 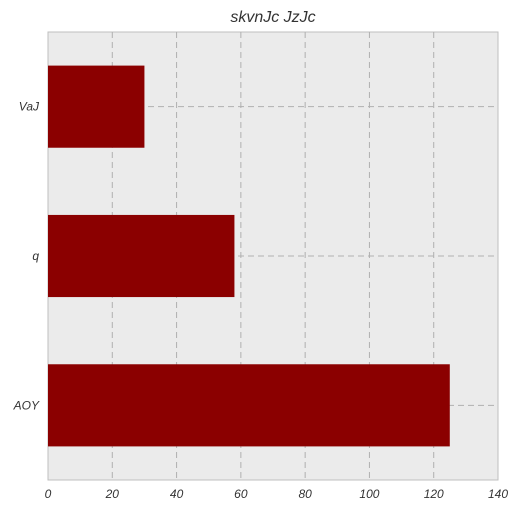 What do you see at coordinates (249, 405) in the screenshot?
I see `bar-AOY` at bounding box center [249, 405].